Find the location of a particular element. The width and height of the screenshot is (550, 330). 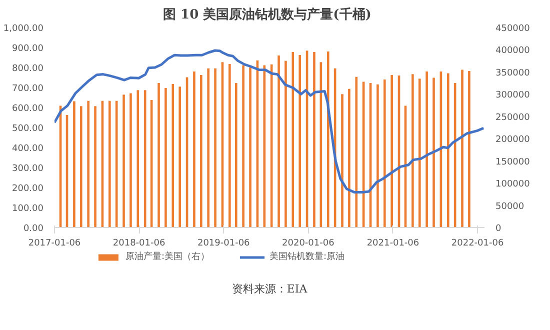

legend-label: 美国钻机数量:原油 is located at coordinates (307, 256).